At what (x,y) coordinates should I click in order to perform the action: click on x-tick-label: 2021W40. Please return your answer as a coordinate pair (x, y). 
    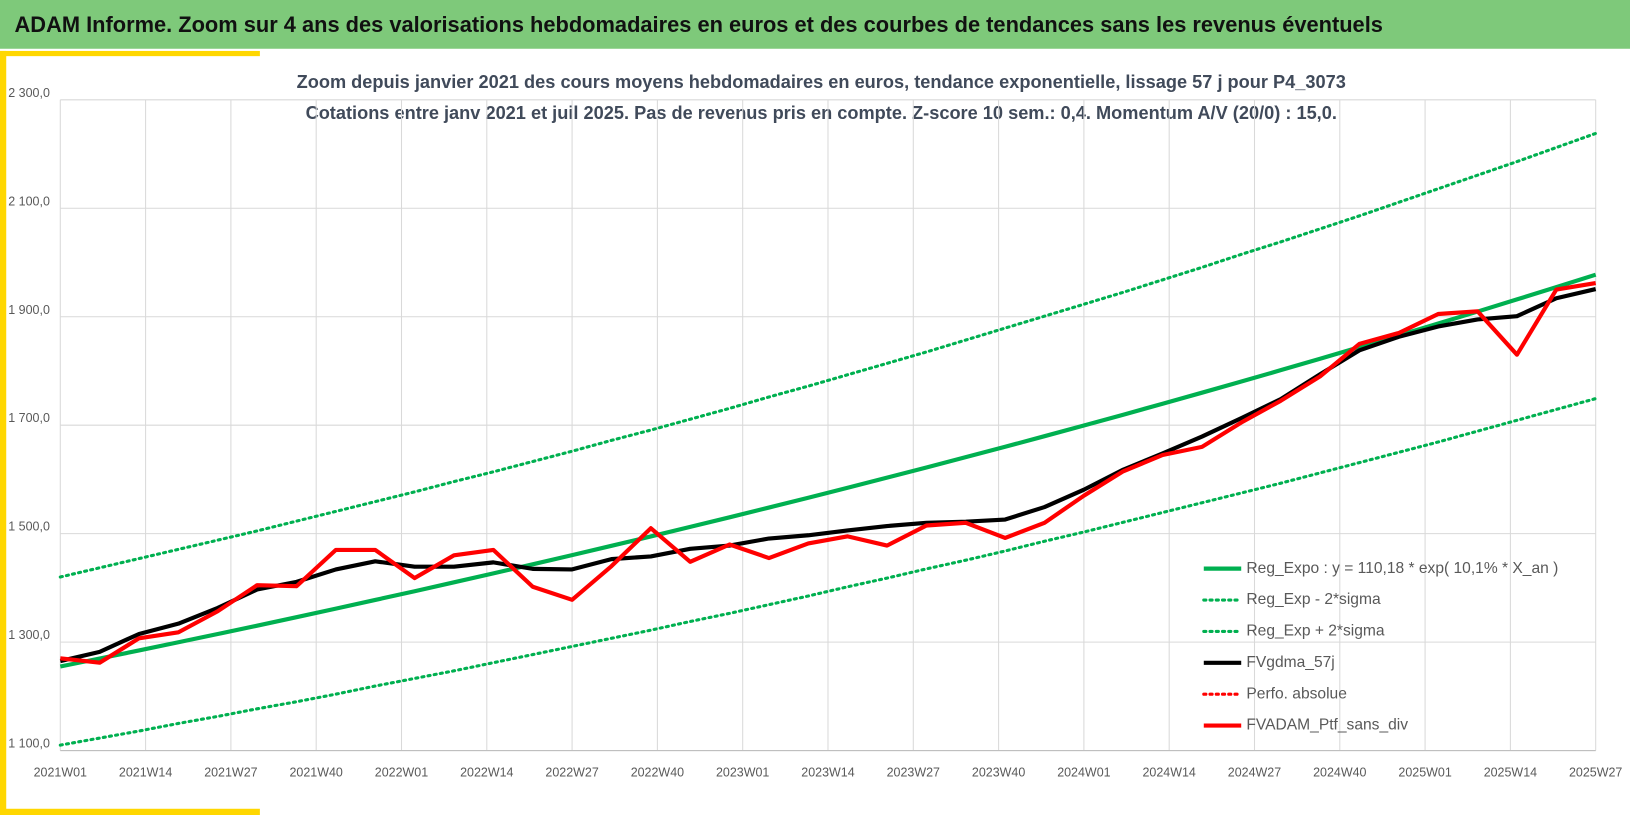
    Looking at the image, I should click on (315, 773).